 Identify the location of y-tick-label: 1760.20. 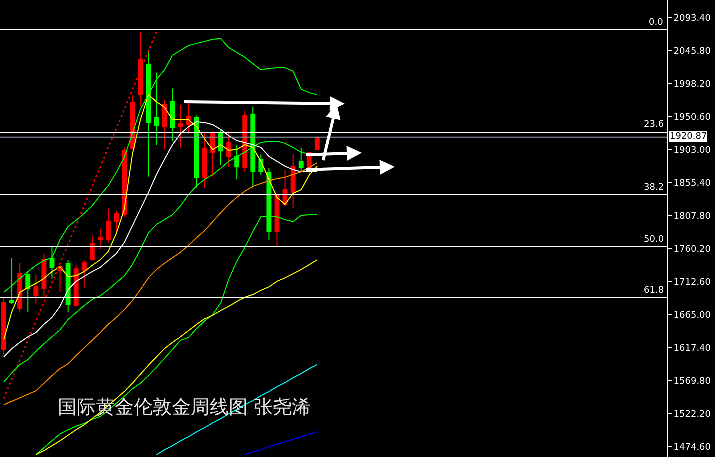
(693, 249).